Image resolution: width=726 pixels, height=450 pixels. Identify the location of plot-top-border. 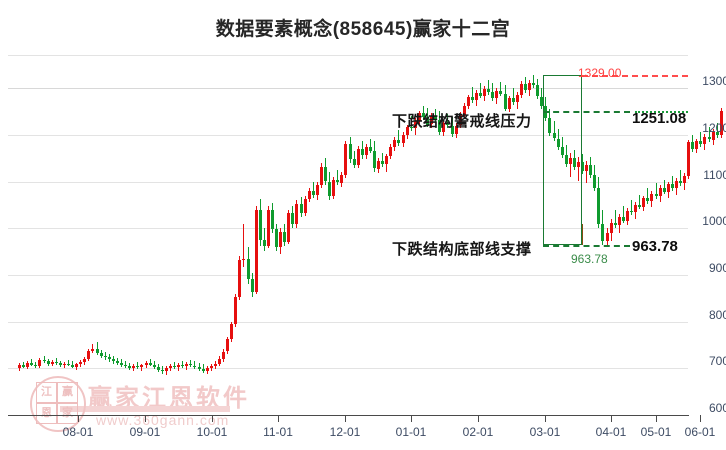
(348, 55).